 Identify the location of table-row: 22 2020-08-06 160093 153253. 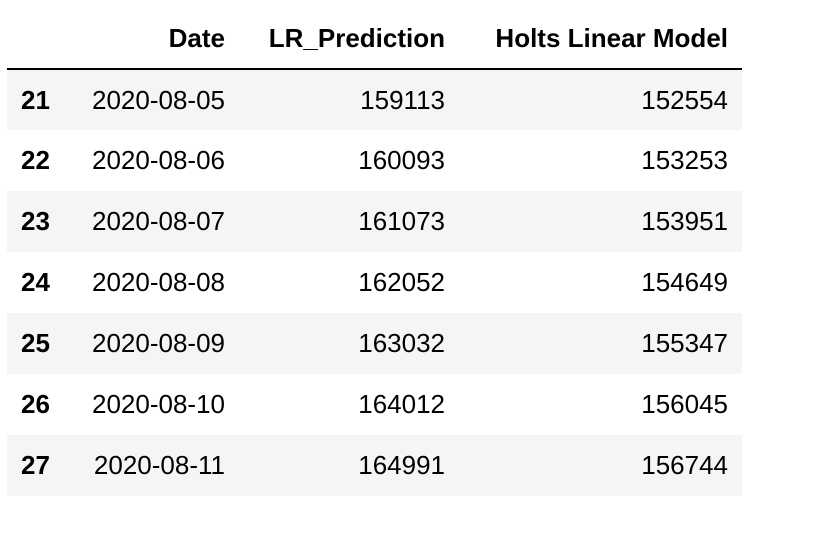
(374, 160).